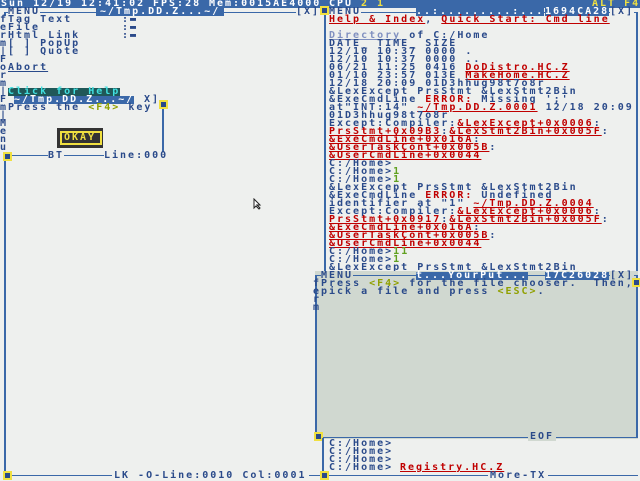  Describe the element at coordinates (160, 12) in the screenshot. I see `left-window-title: ~/Tmp.DD.Z...~/` at that location.